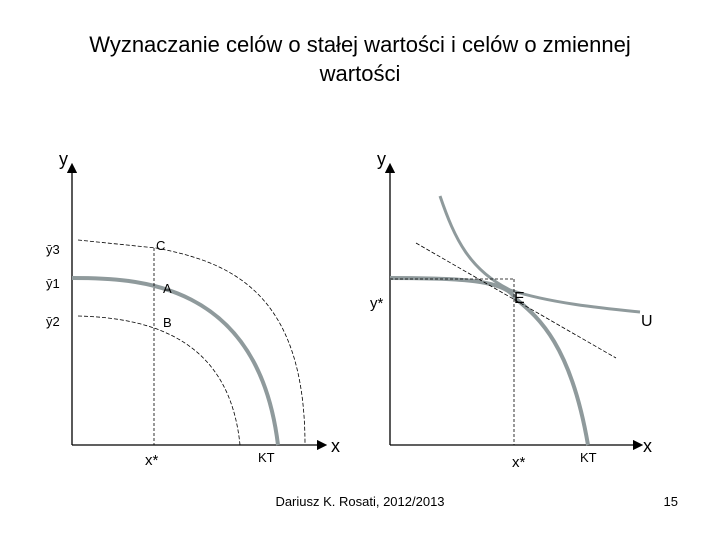 The image size is (720, 540). What do you see at coordinates (647, 321) in the screenshot?
I see `indifference-label-u: U` at bounding box center [647, 321].